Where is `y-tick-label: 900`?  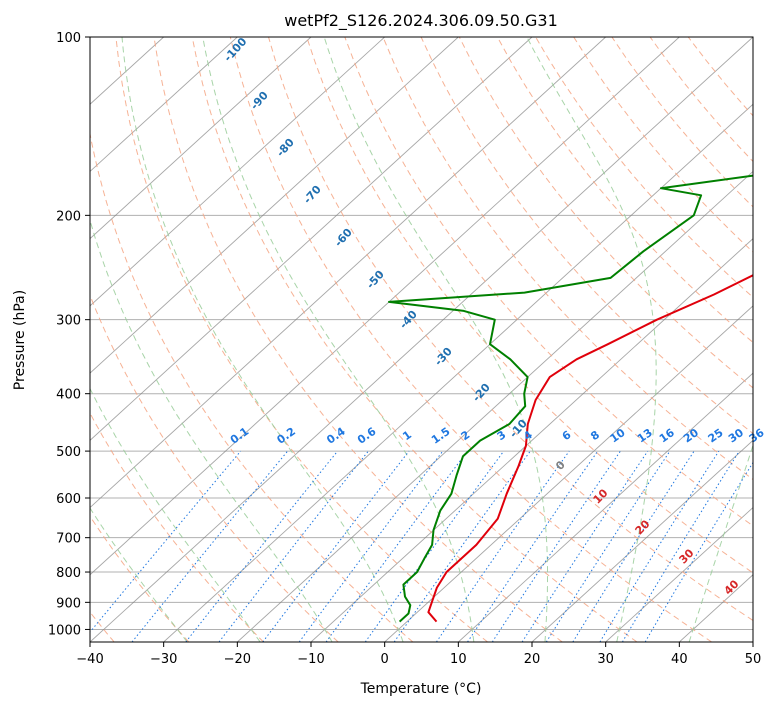
y-tick-label: 900 is located at coordinates (68, 603).